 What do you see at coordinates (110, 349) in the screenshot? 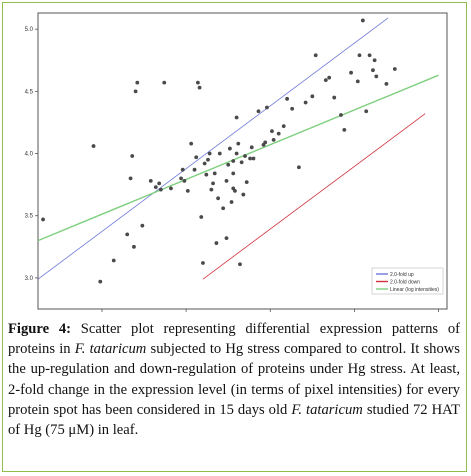
I see `caption-species-1: F. tataricum` at bounding box center [110, 349].